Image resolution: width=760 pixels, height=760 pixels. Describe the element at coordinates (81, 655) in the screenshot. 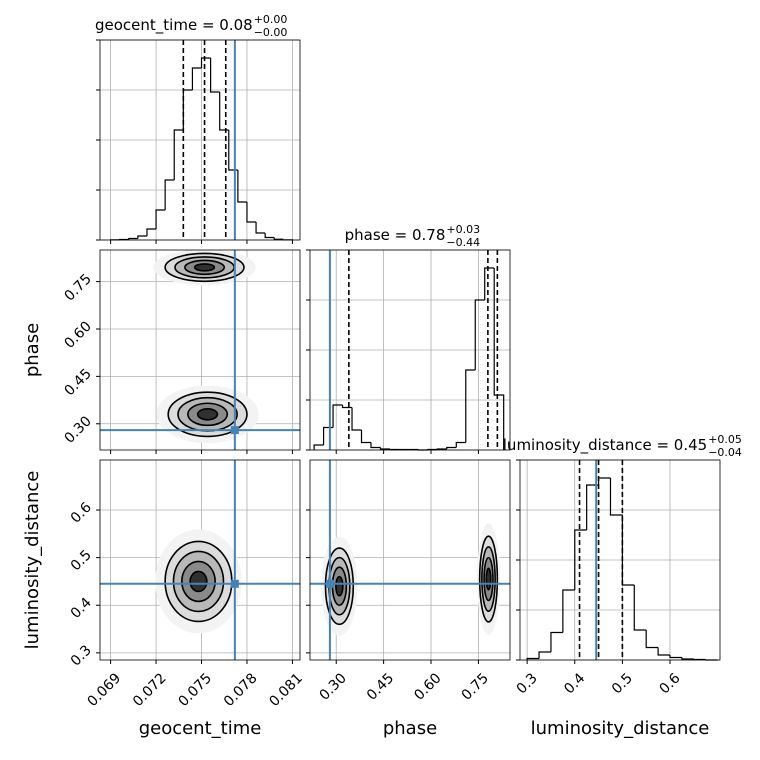

I see `y-tick-label: 0.3` at that location.